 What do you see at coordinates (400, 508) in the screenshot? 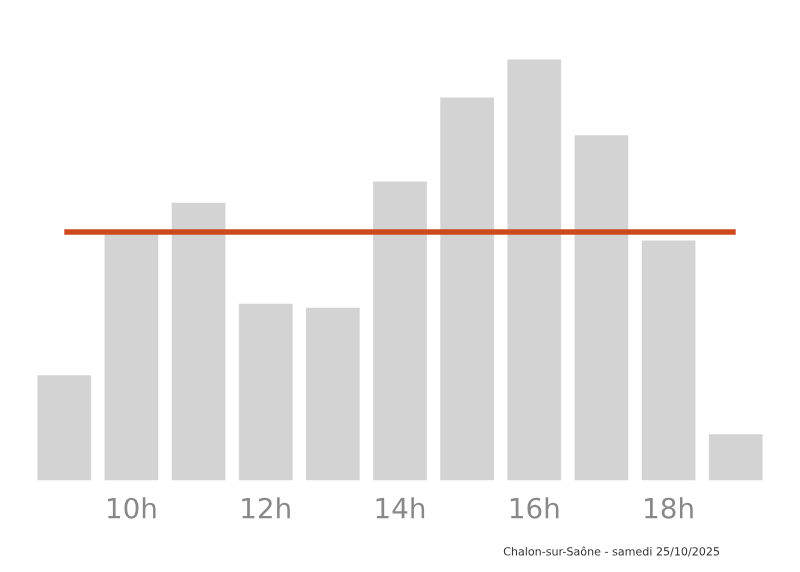
I see `x-tick-label: 14h` at bounding box center [400, 508].